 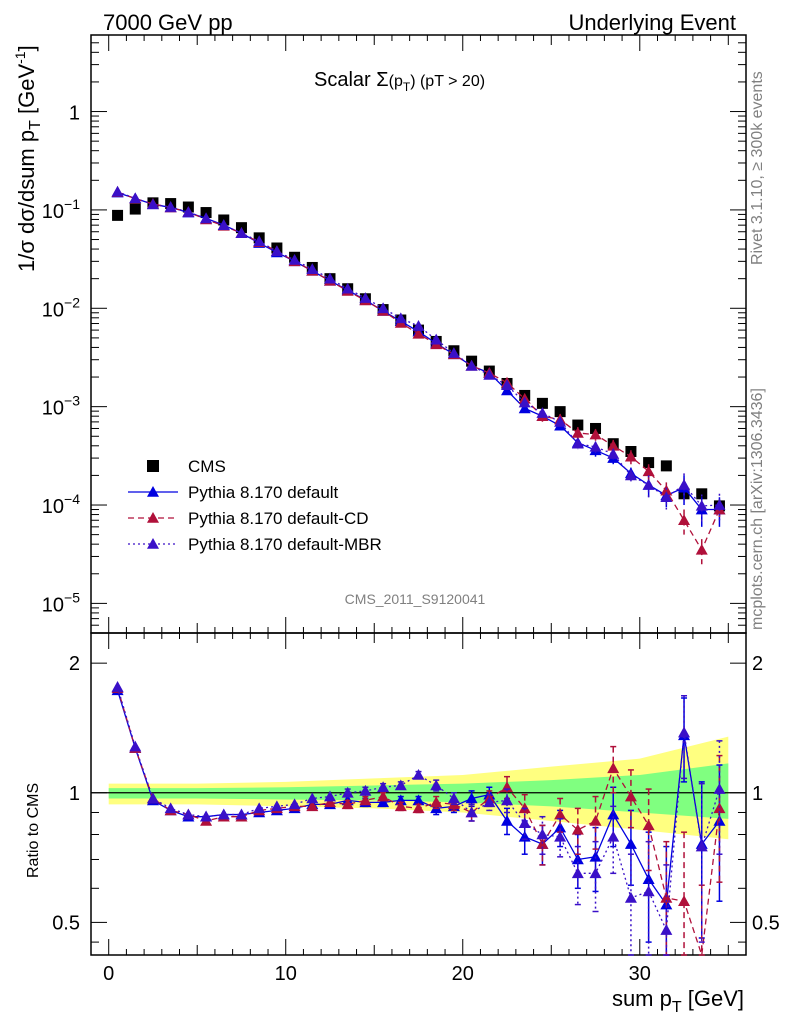 I want to click on legend-default-marker, so click(x=153, y=491).